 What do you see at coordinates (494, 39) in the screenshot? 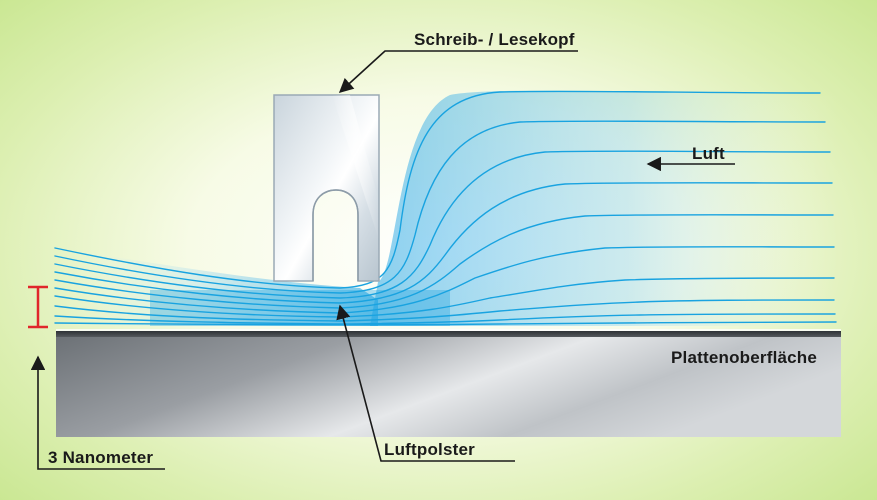
I see `head-label: Schreib- / Lesekopf` at bounding box center [494, 39].